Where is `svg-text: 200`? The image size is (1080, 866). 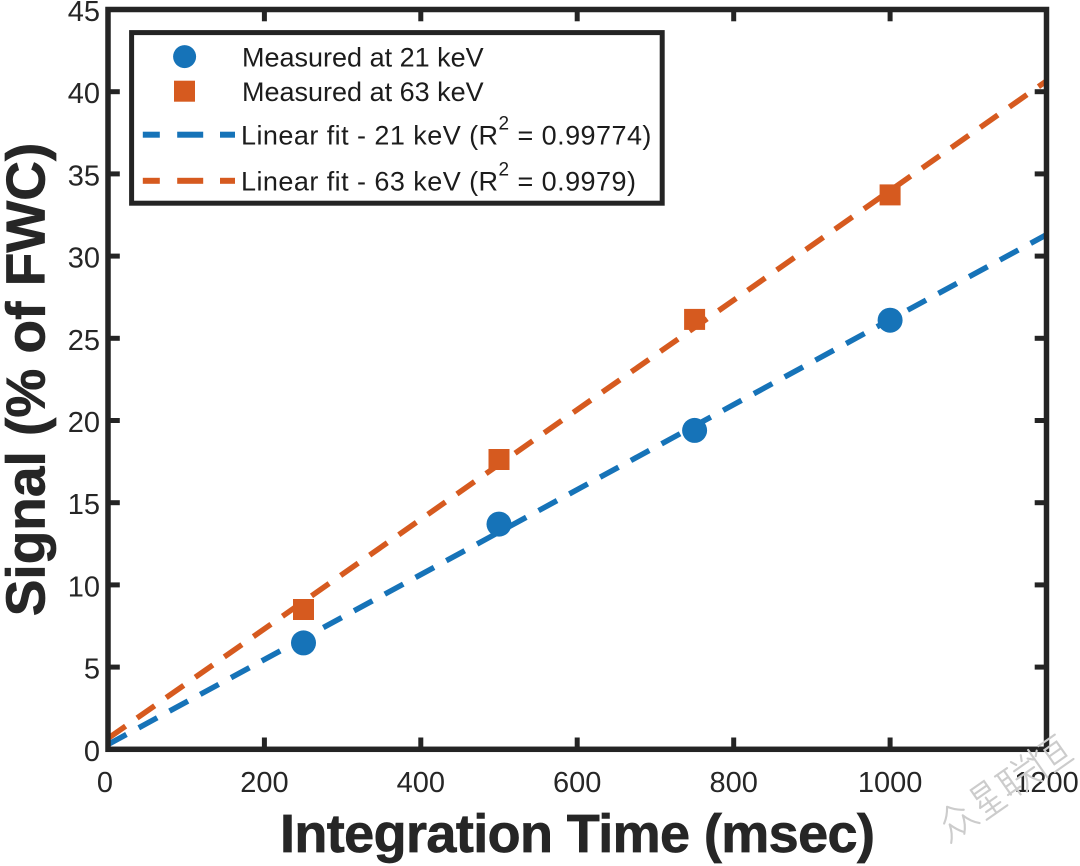 svg-text: 200 is located at coordinates (264, 783).